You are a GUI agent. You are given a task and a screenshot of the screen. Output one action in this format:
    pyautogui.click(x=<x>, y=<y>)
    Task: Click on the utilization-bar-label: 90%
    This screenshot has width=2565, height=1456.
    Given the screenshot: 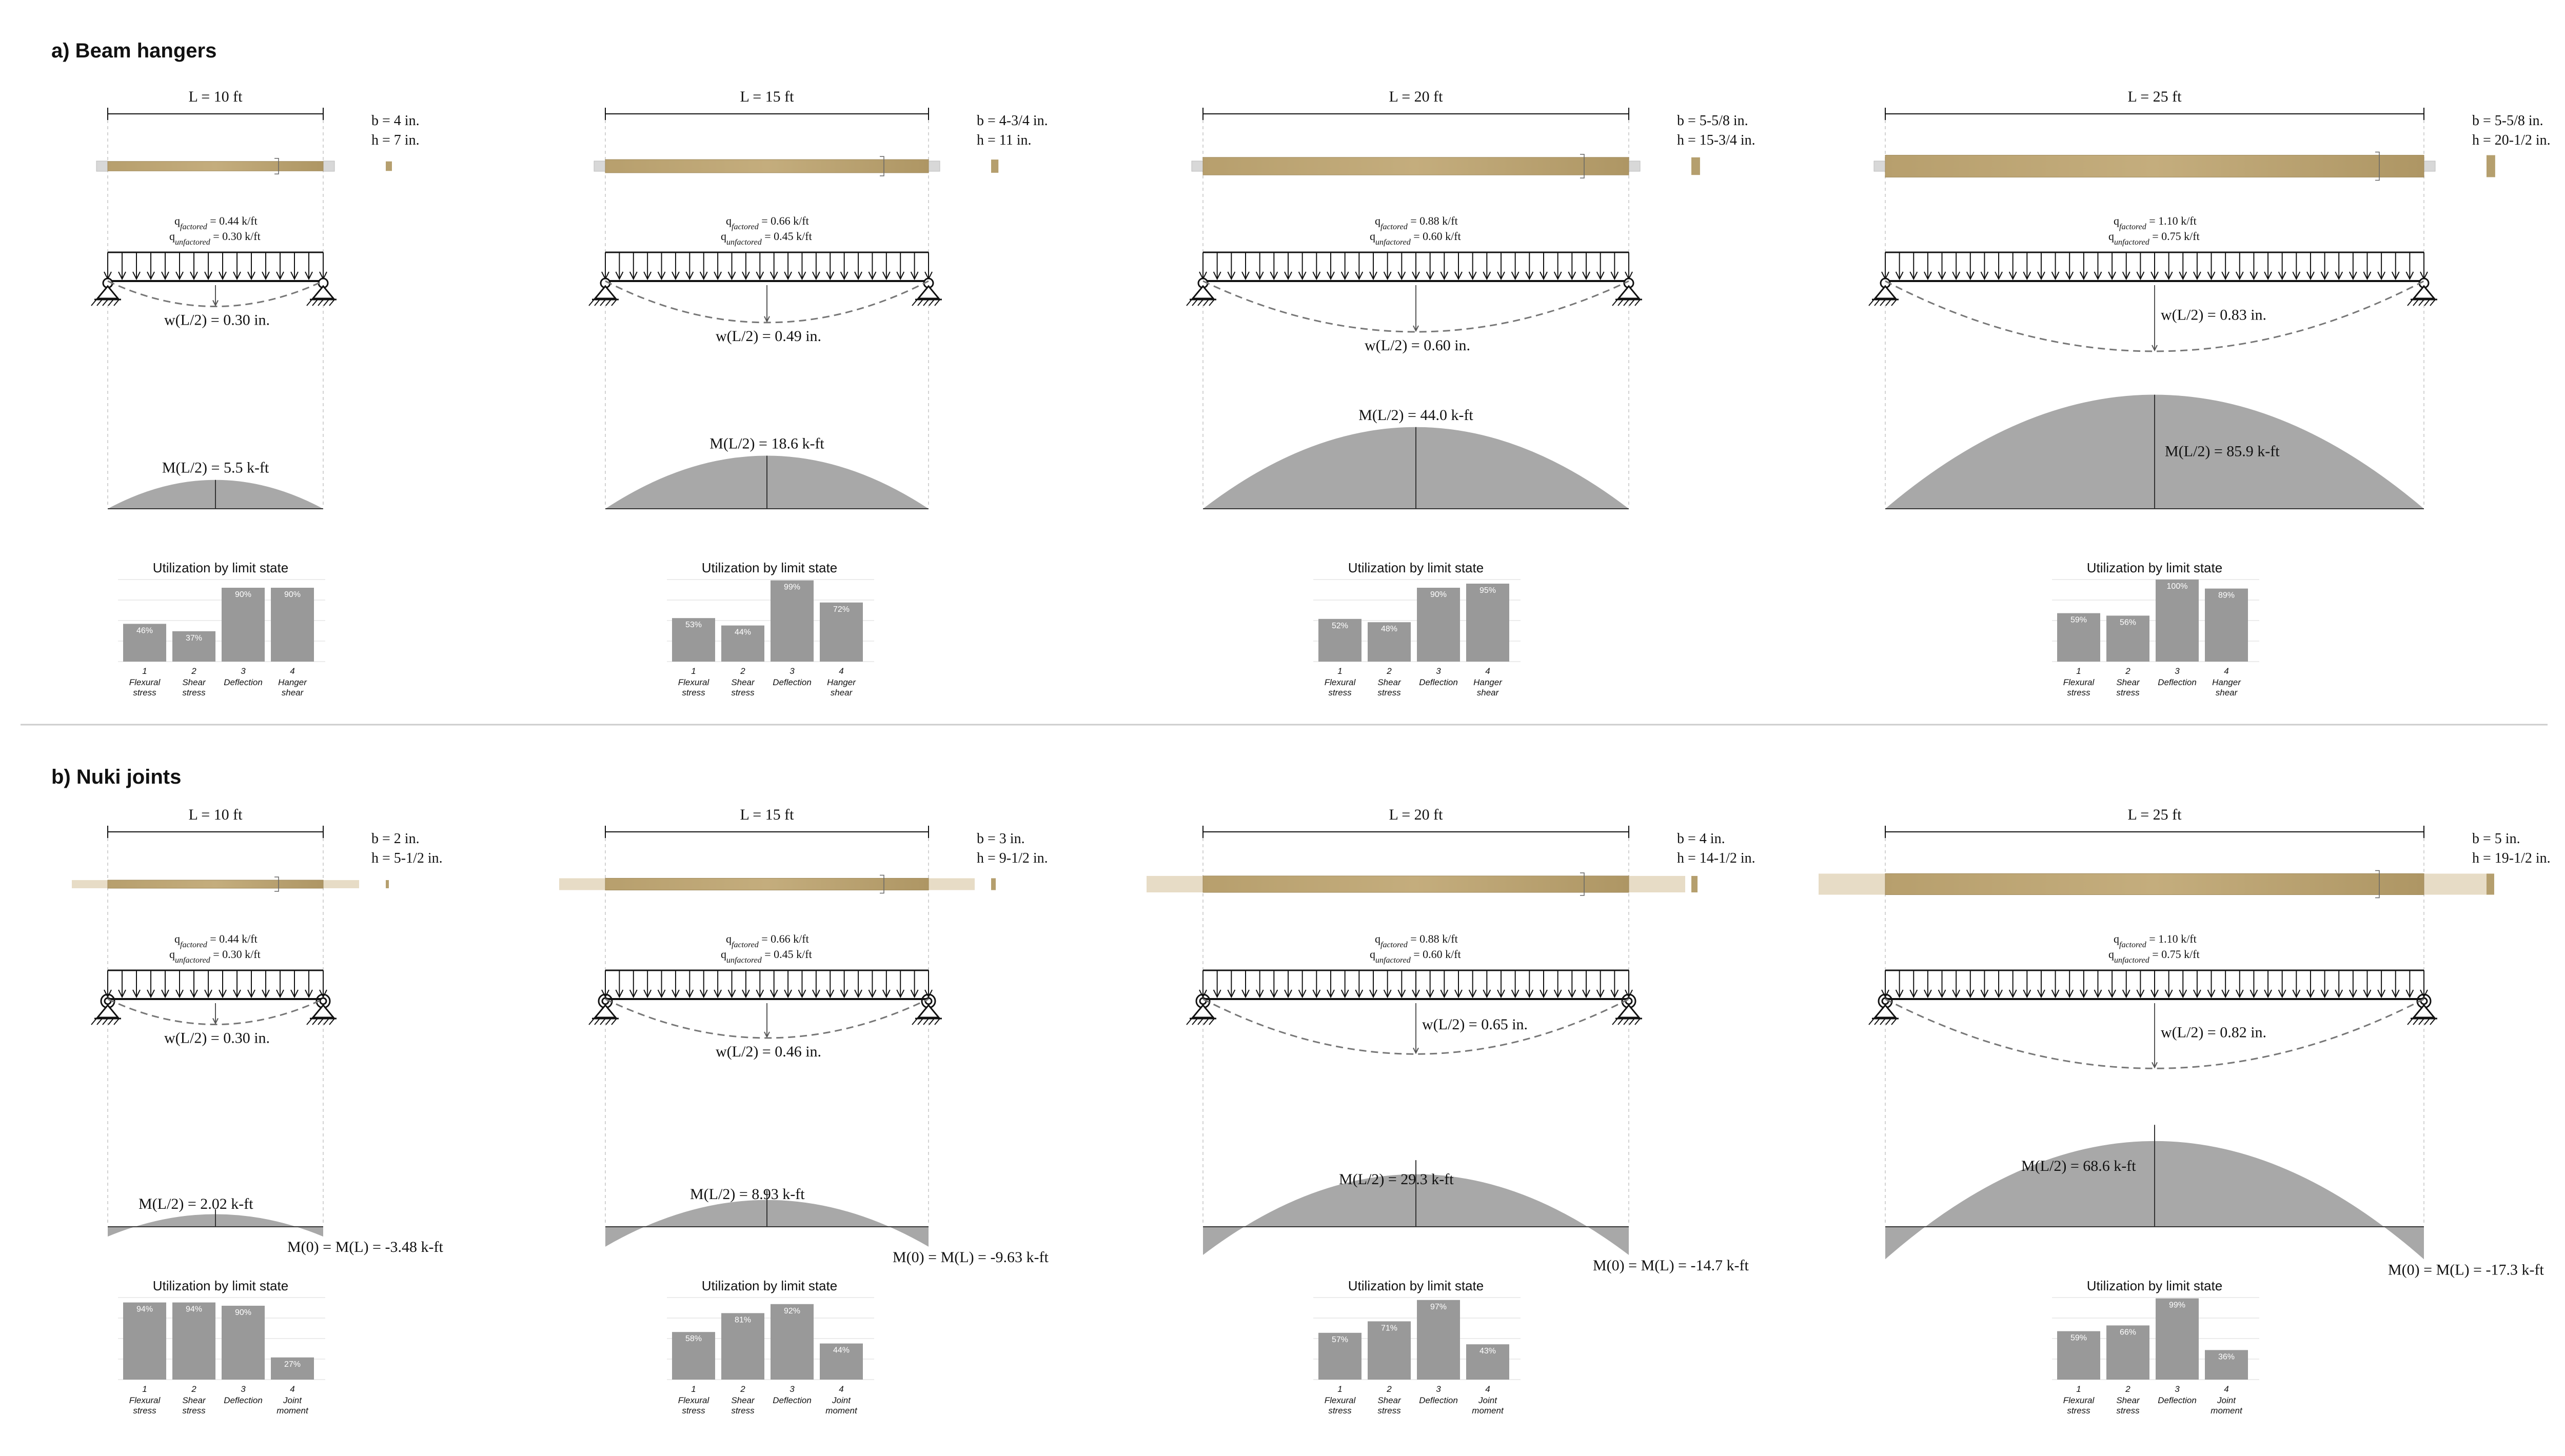 What is the action you would take?
    pyautogui.click(x=1438, y=594)
    